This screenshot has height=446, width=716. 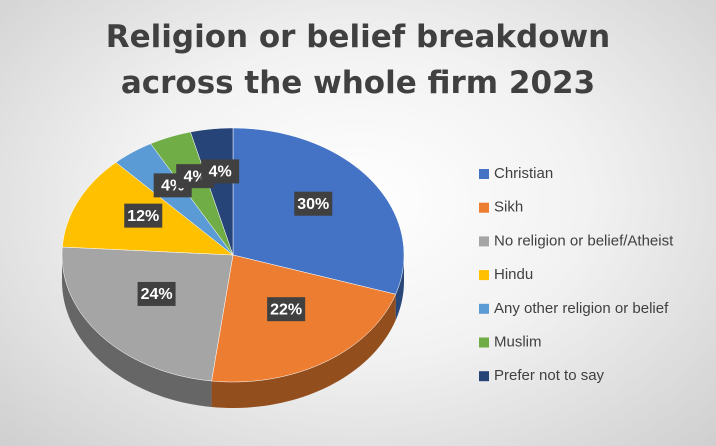 I want to click on data-label: 12%, so click(x=143, y=216).